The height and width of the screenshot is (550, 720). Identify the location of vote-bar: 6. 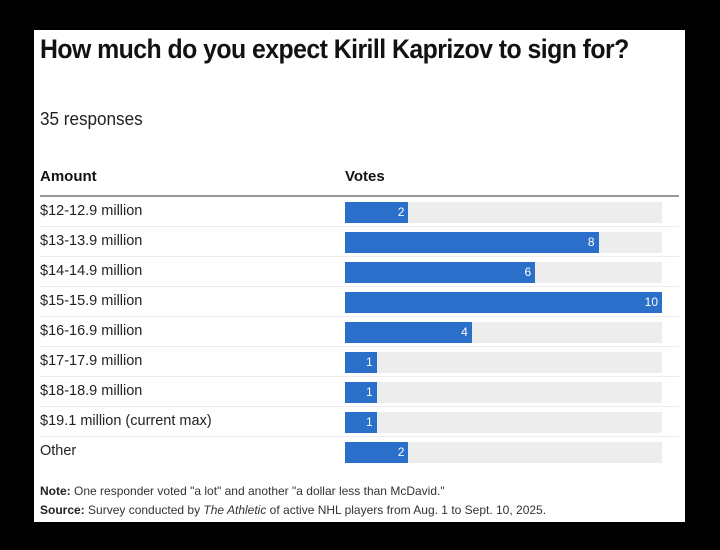
(440, 272).